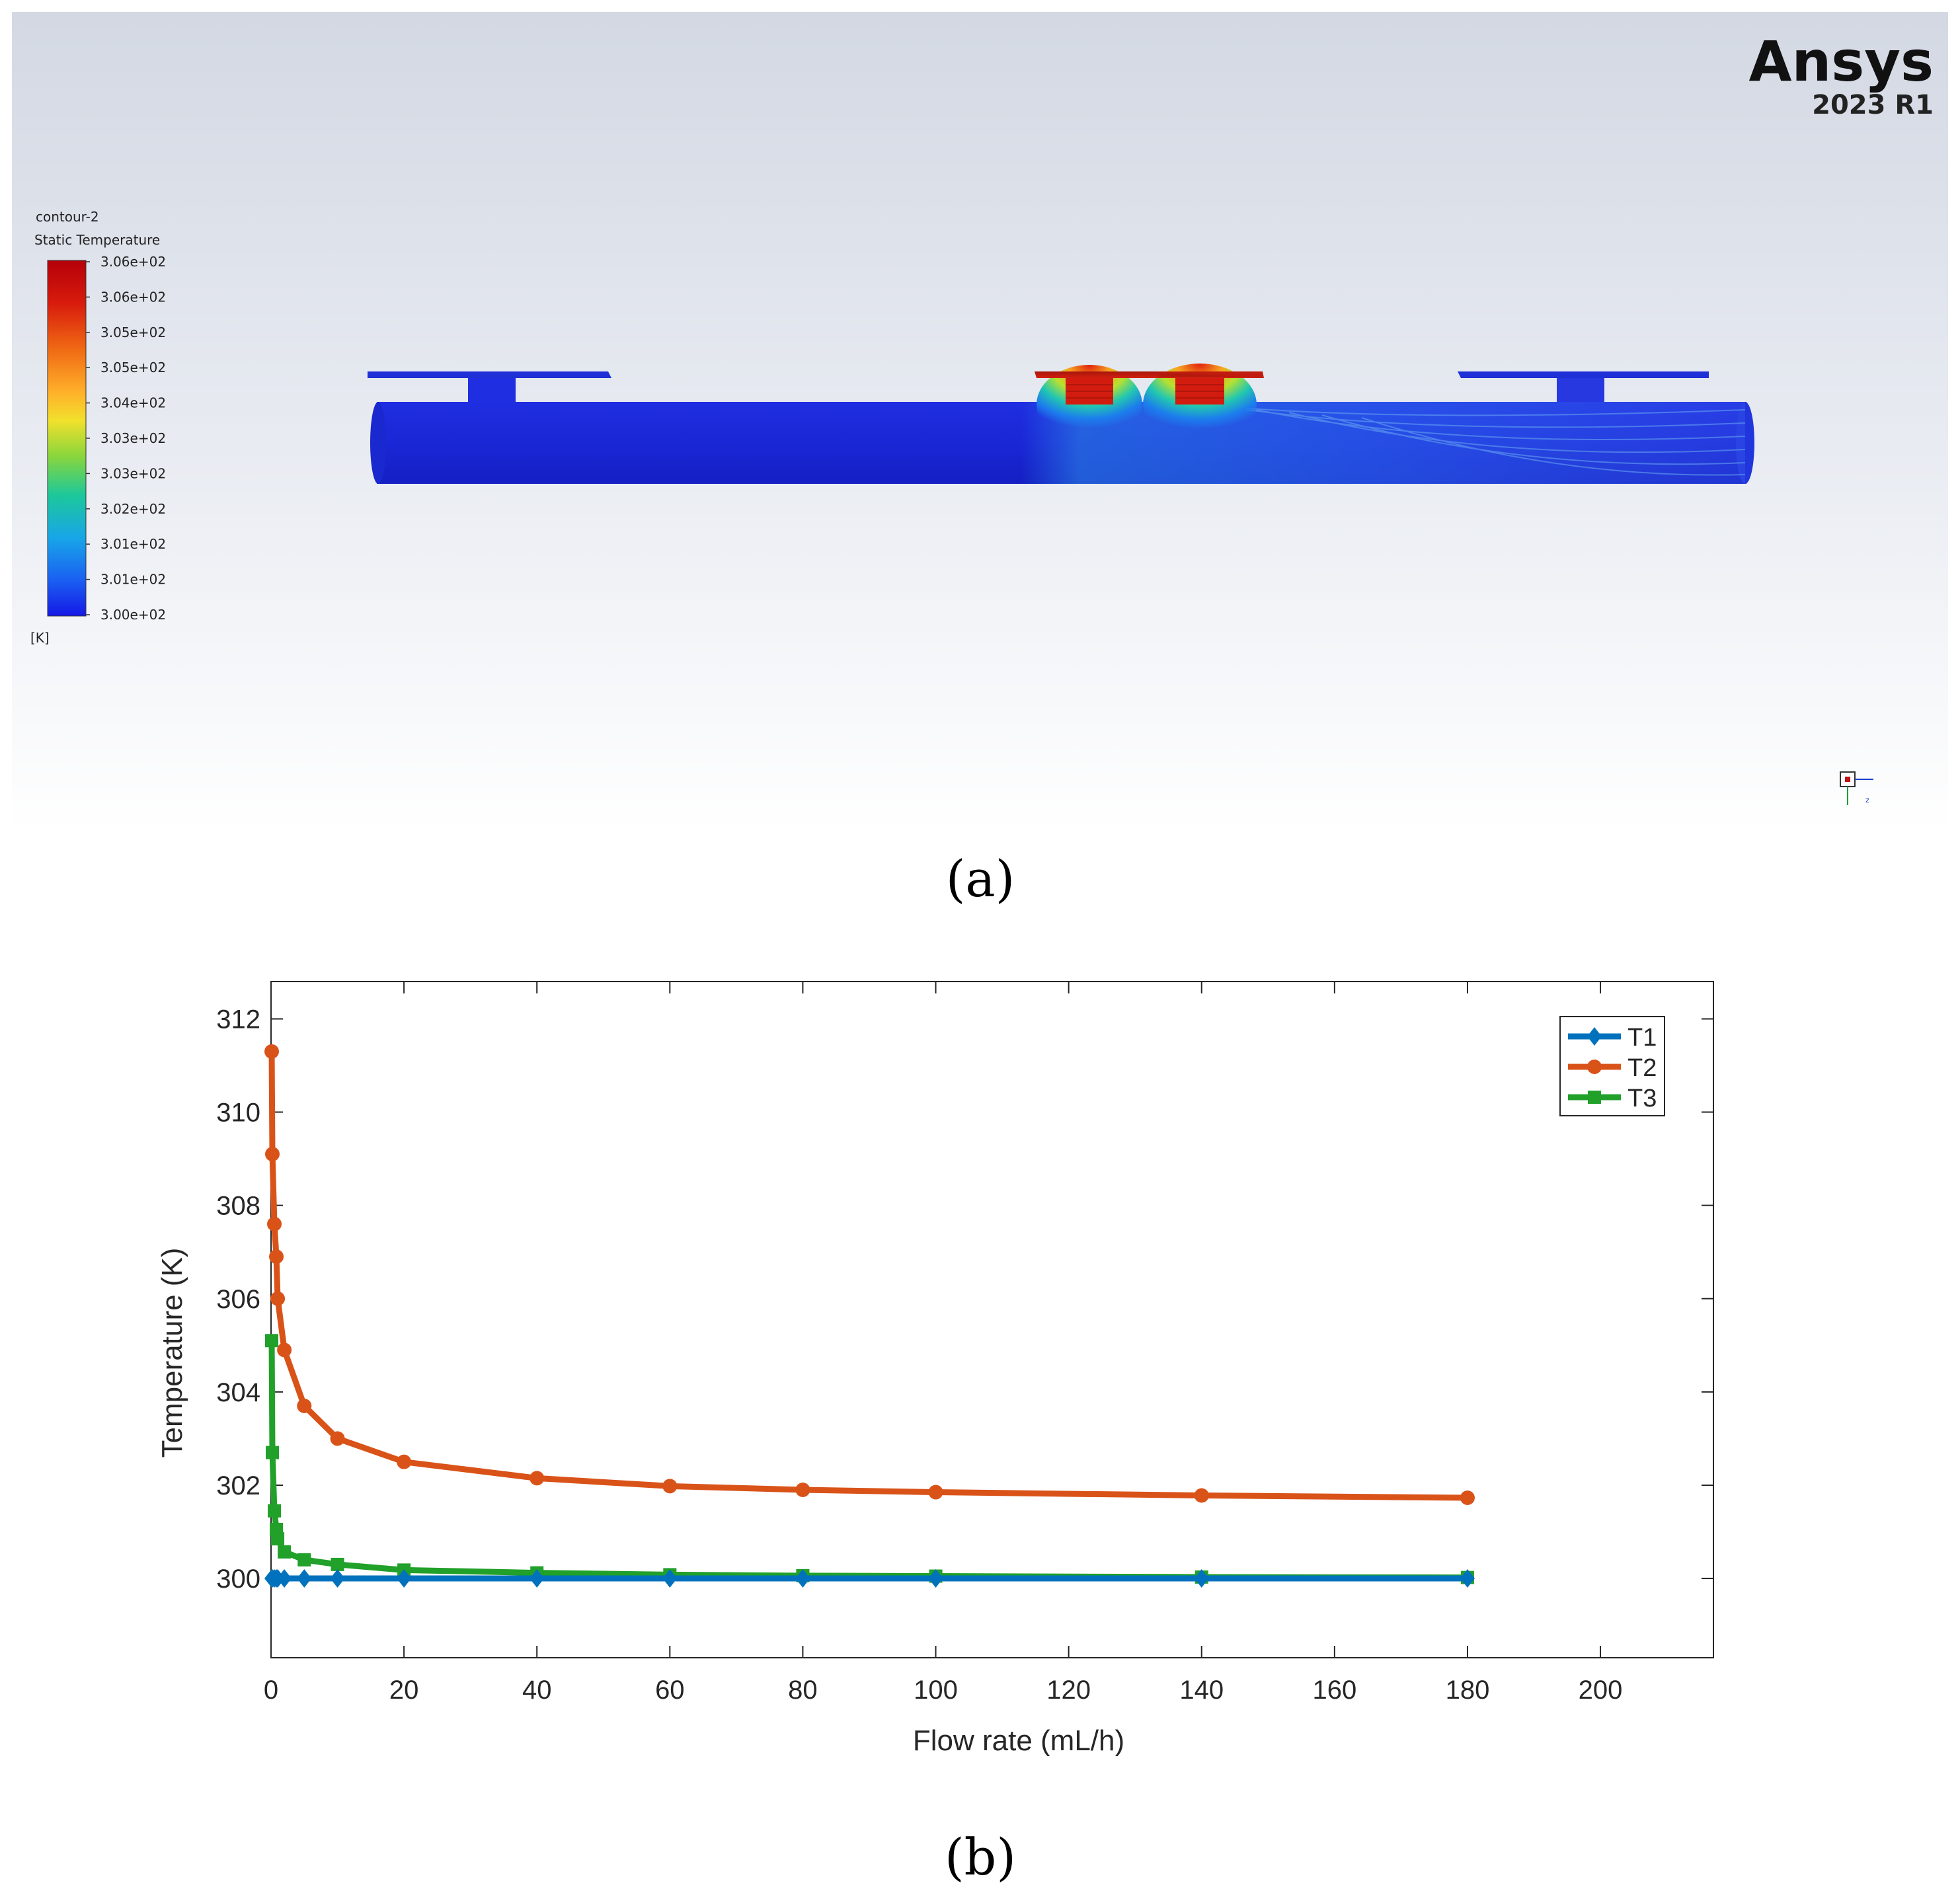 This screenshot has width=1960, height=1897. Describe the element at coordinates (238, 1299) in the screenshot. I see `y-tick-label: 306` at that location.